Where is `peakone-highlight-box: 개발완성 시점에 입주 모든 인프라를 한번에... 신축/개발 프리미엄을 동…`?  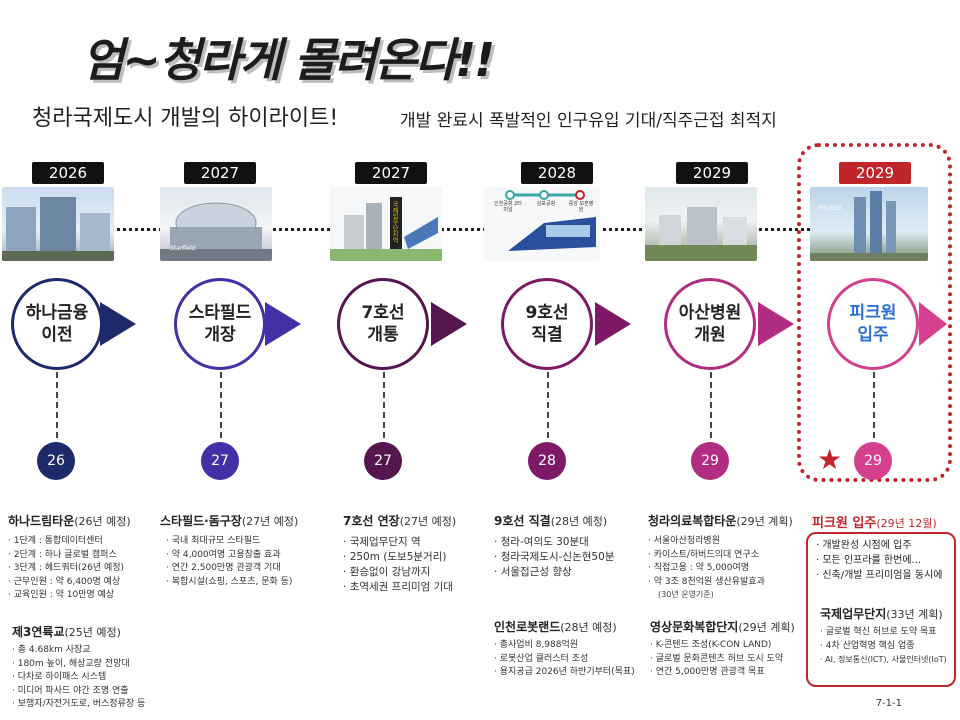
peakone-highlight-box: 개발완성 시점에 입주 모든 인프라를 한번에... 신축/개발 프리미엄을 동… is located at coordinates (881, 609).